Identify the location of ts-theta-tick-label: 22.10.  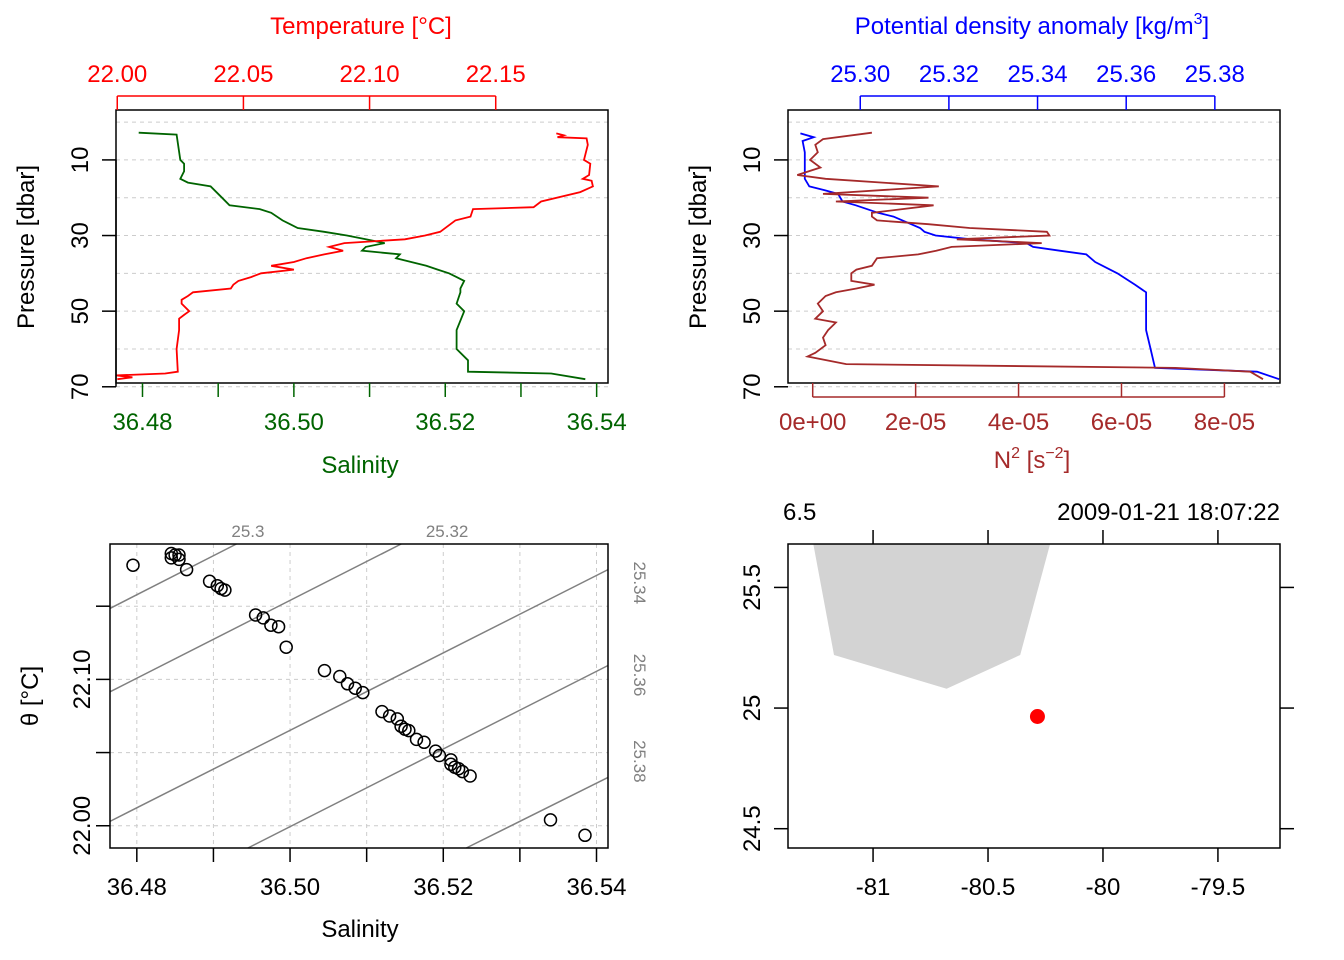
(82, 679).